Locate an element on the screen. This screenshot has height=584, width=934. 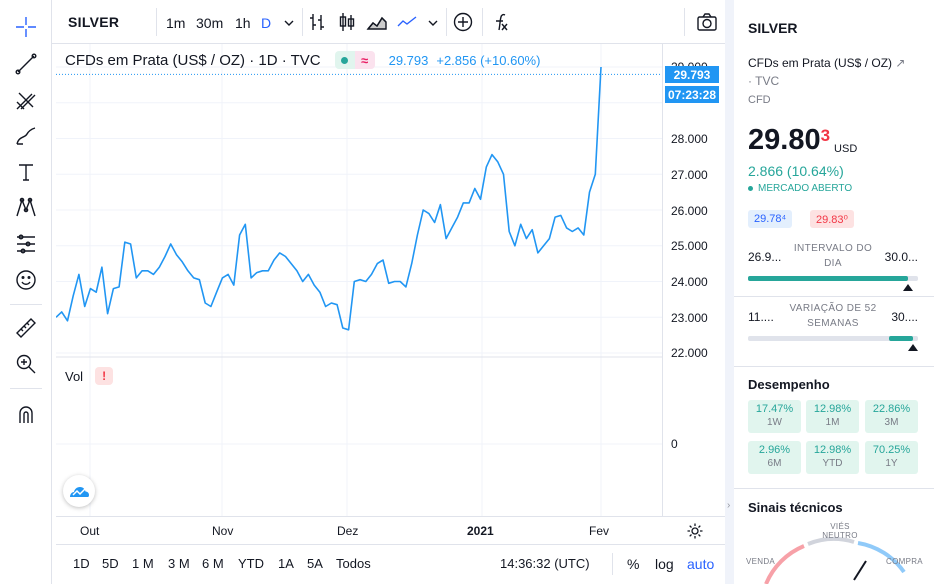
bars-icon is located at coordinates (317, 22).